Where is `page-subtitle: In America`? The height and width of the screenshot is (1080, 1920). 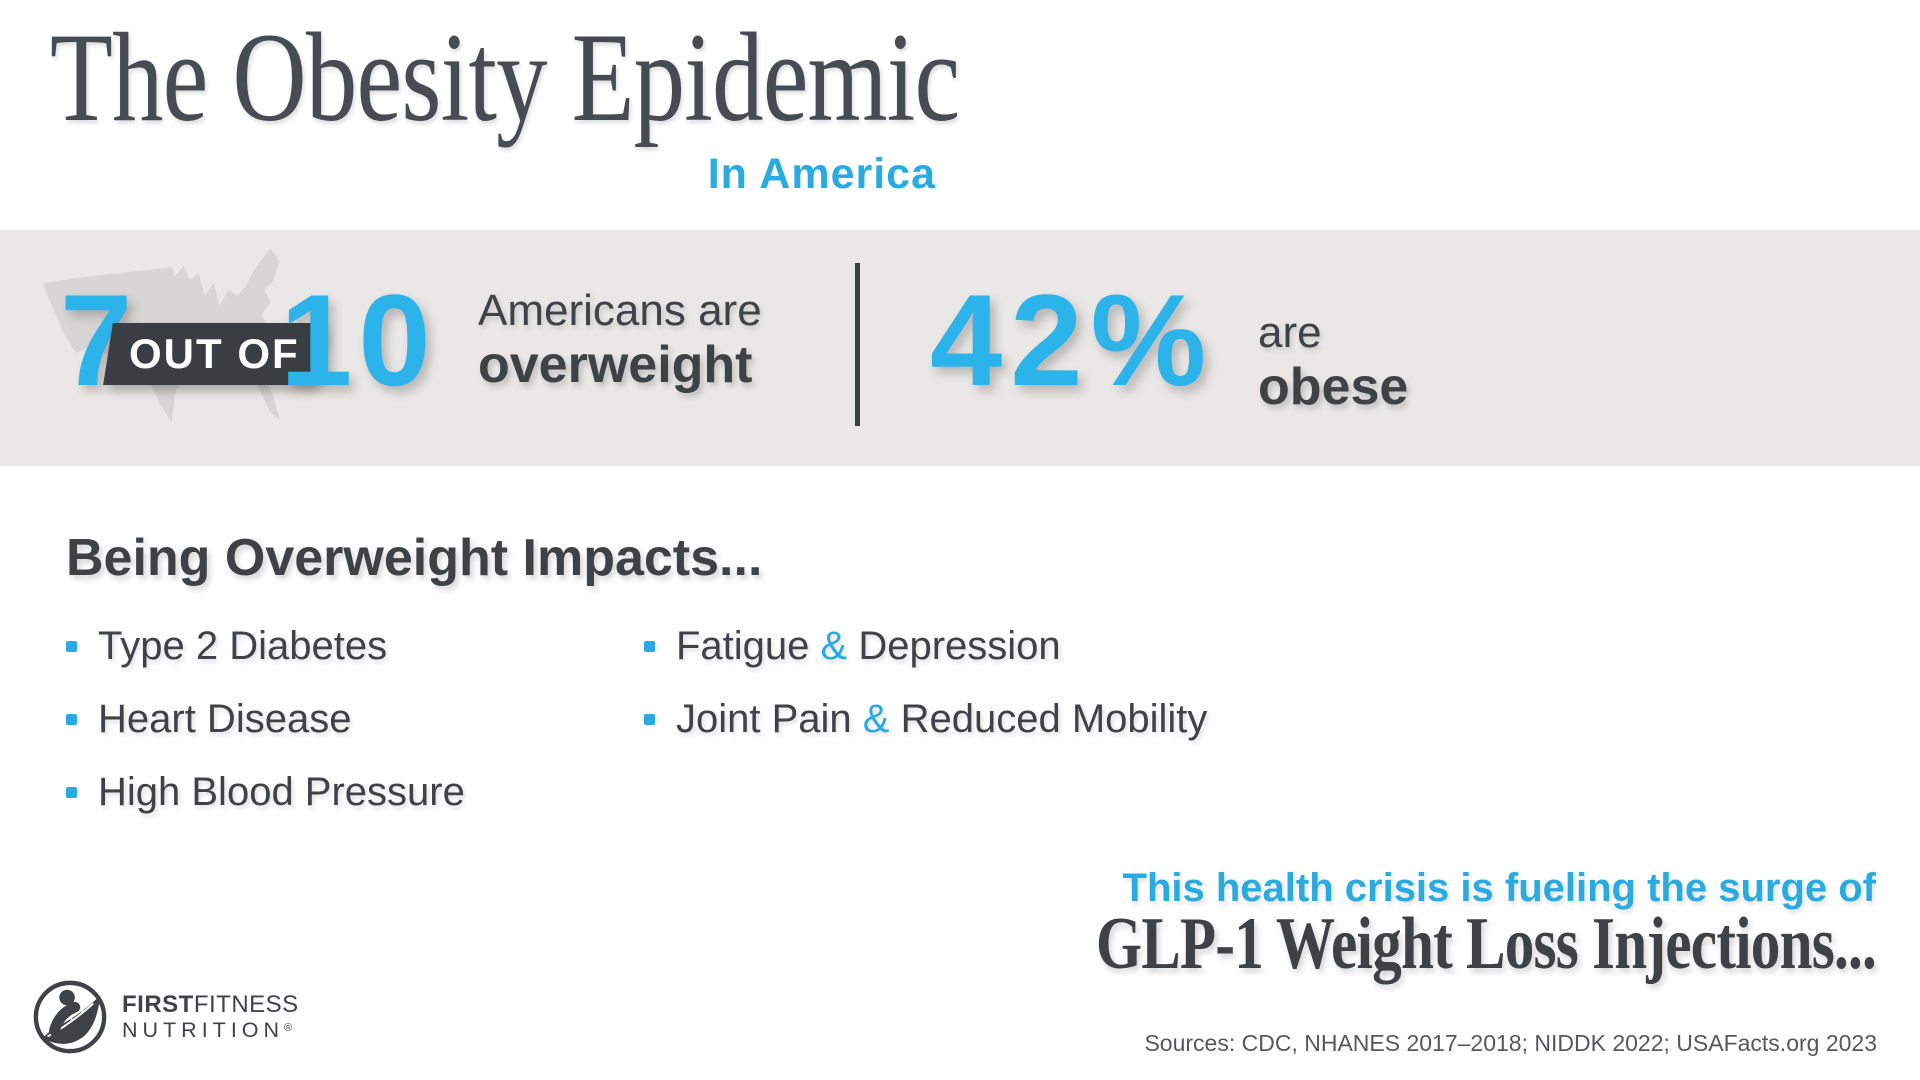 page-subtitle: In America is located at coordinates (821, 174).